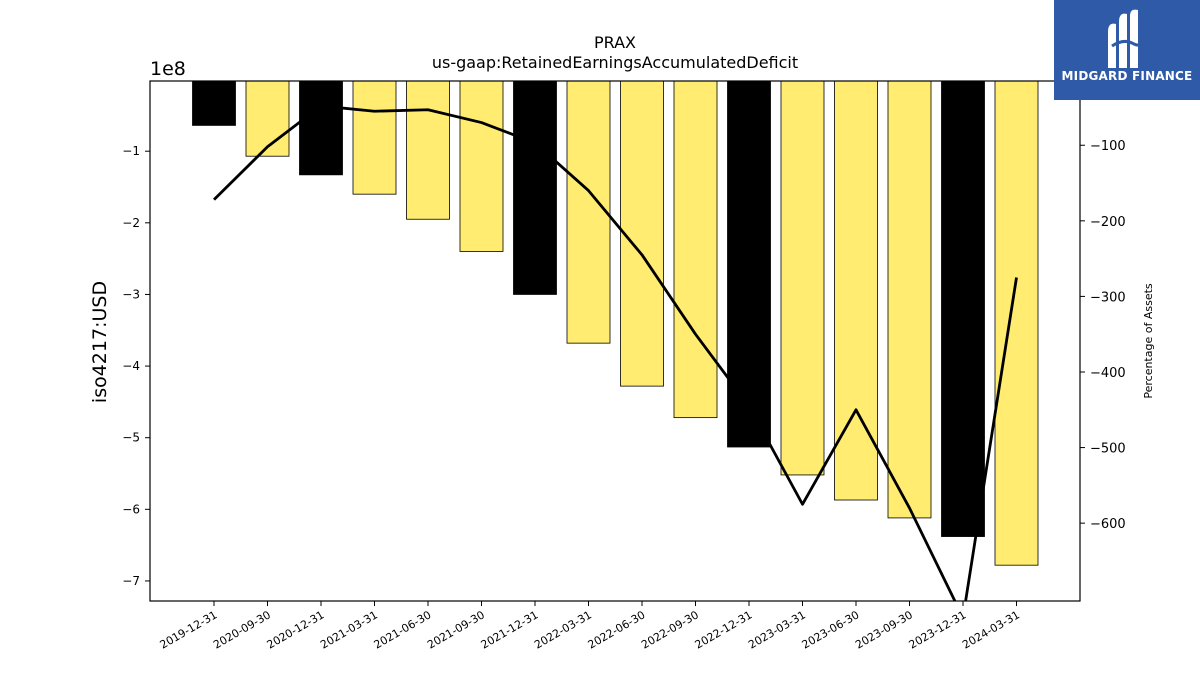 The width and height of the screenshot is (1200, 675). I want to click on x-tick-label: 2021-09-30, so click(456, 629).